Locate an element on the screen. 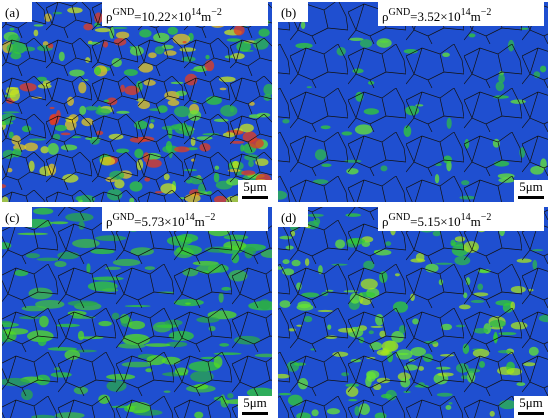  density-label: ρGND=10.22×1014m−2 is located at coordinates (164, 15).